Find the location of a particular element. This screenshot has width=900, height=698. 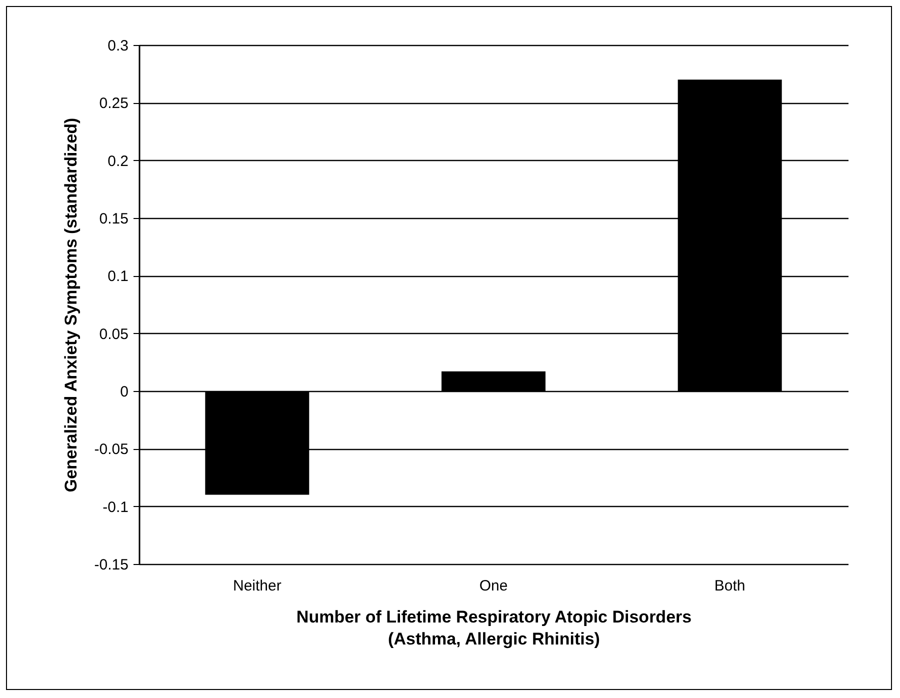

y-tick-label: -0.1 is located at coordinates (115, 507).